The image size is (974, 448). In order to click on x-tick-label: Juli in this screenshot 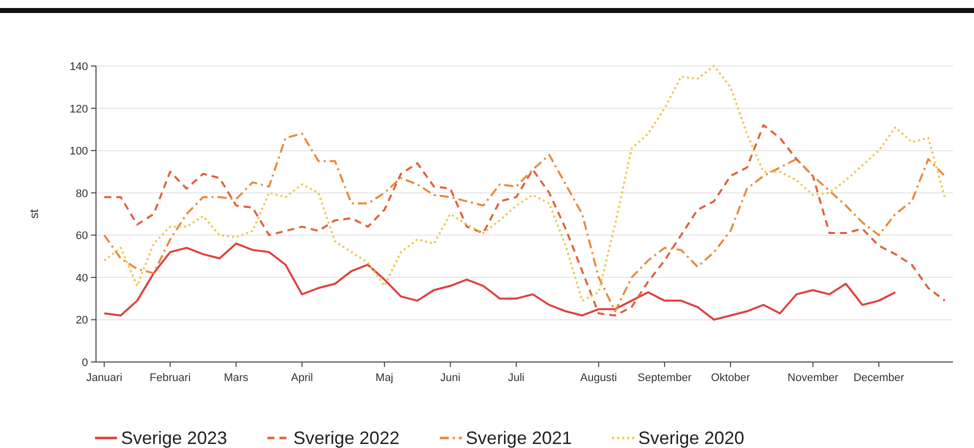, I will do `click(516, 378)`.